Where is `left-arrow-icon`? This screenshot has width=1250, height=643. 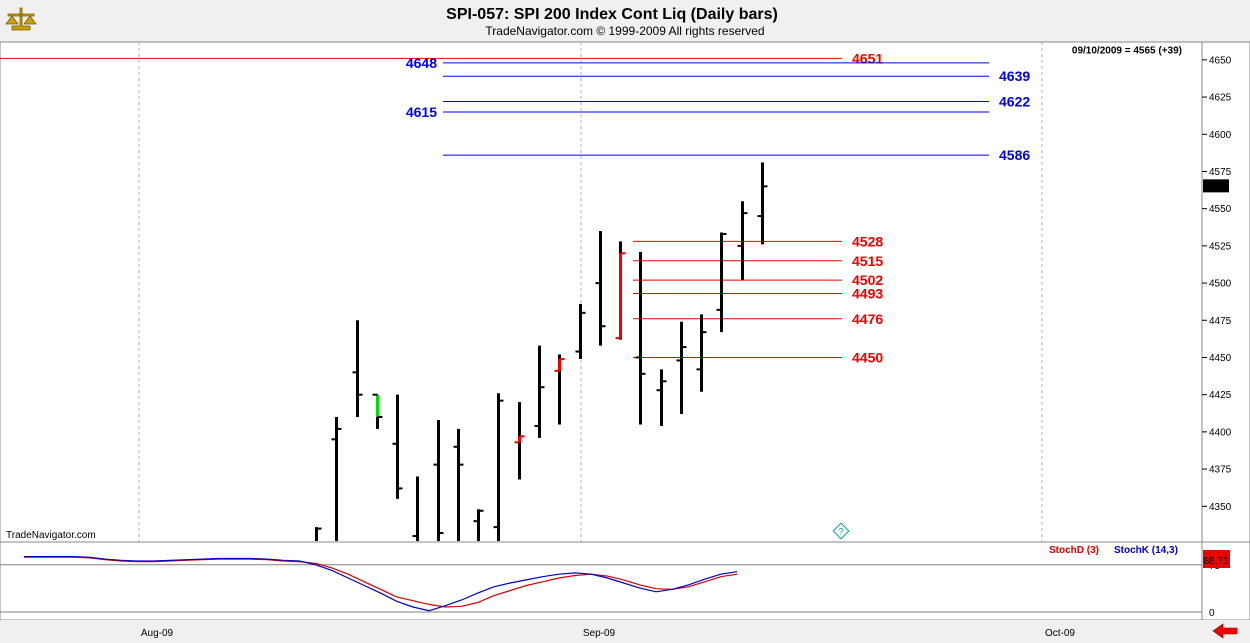 left-arrow-icon is located at coordinates (1225, 631).